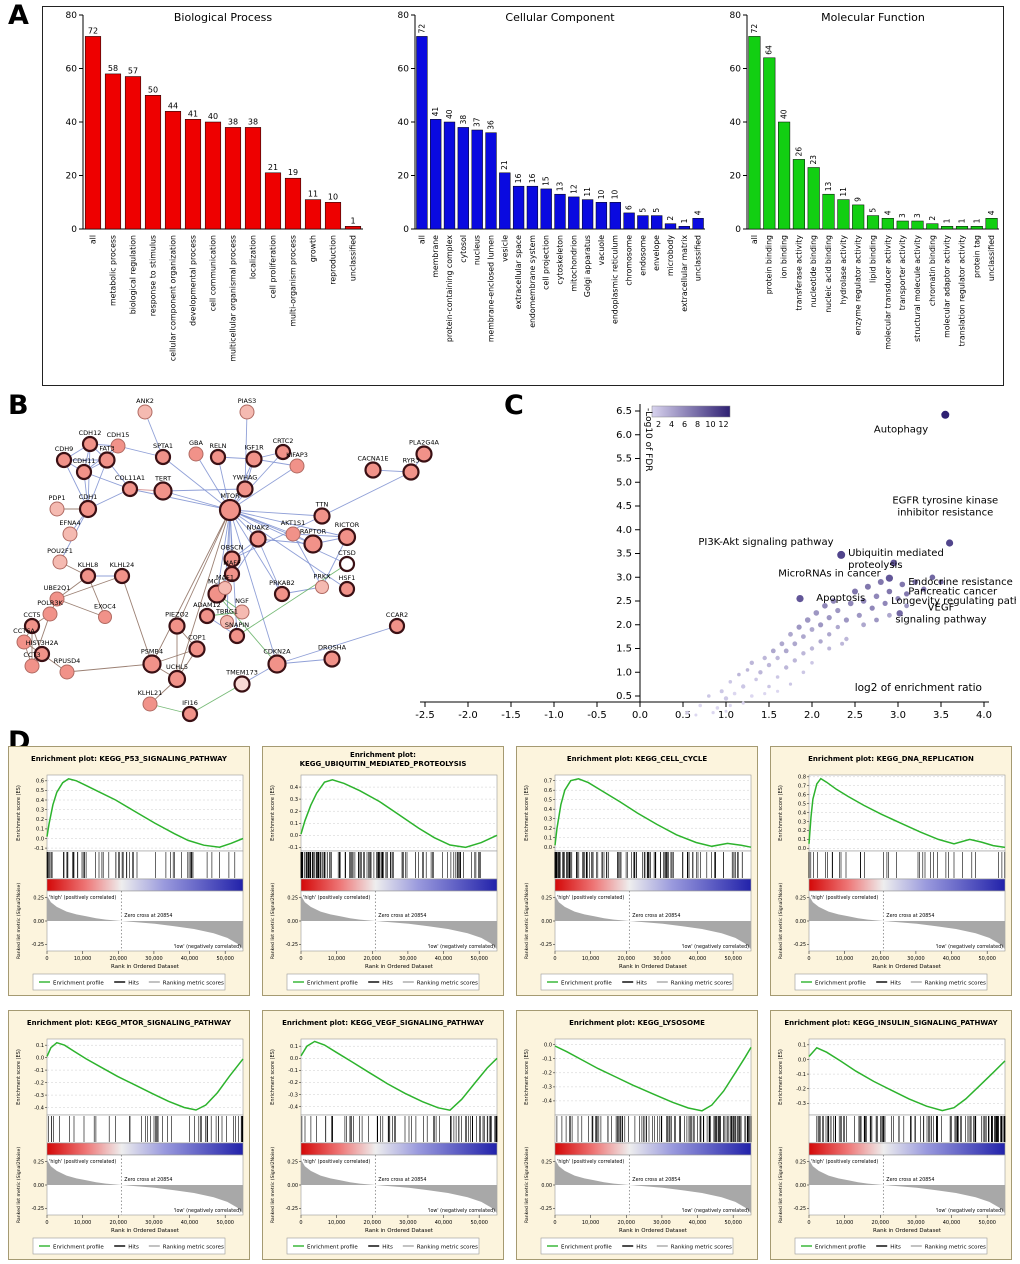 Image resolution: width=1020 pixels, height=1264 pixels. Describe the element at coordinates (560, 186) in the screenshot. I see `bar-value-label: 13` at that location.